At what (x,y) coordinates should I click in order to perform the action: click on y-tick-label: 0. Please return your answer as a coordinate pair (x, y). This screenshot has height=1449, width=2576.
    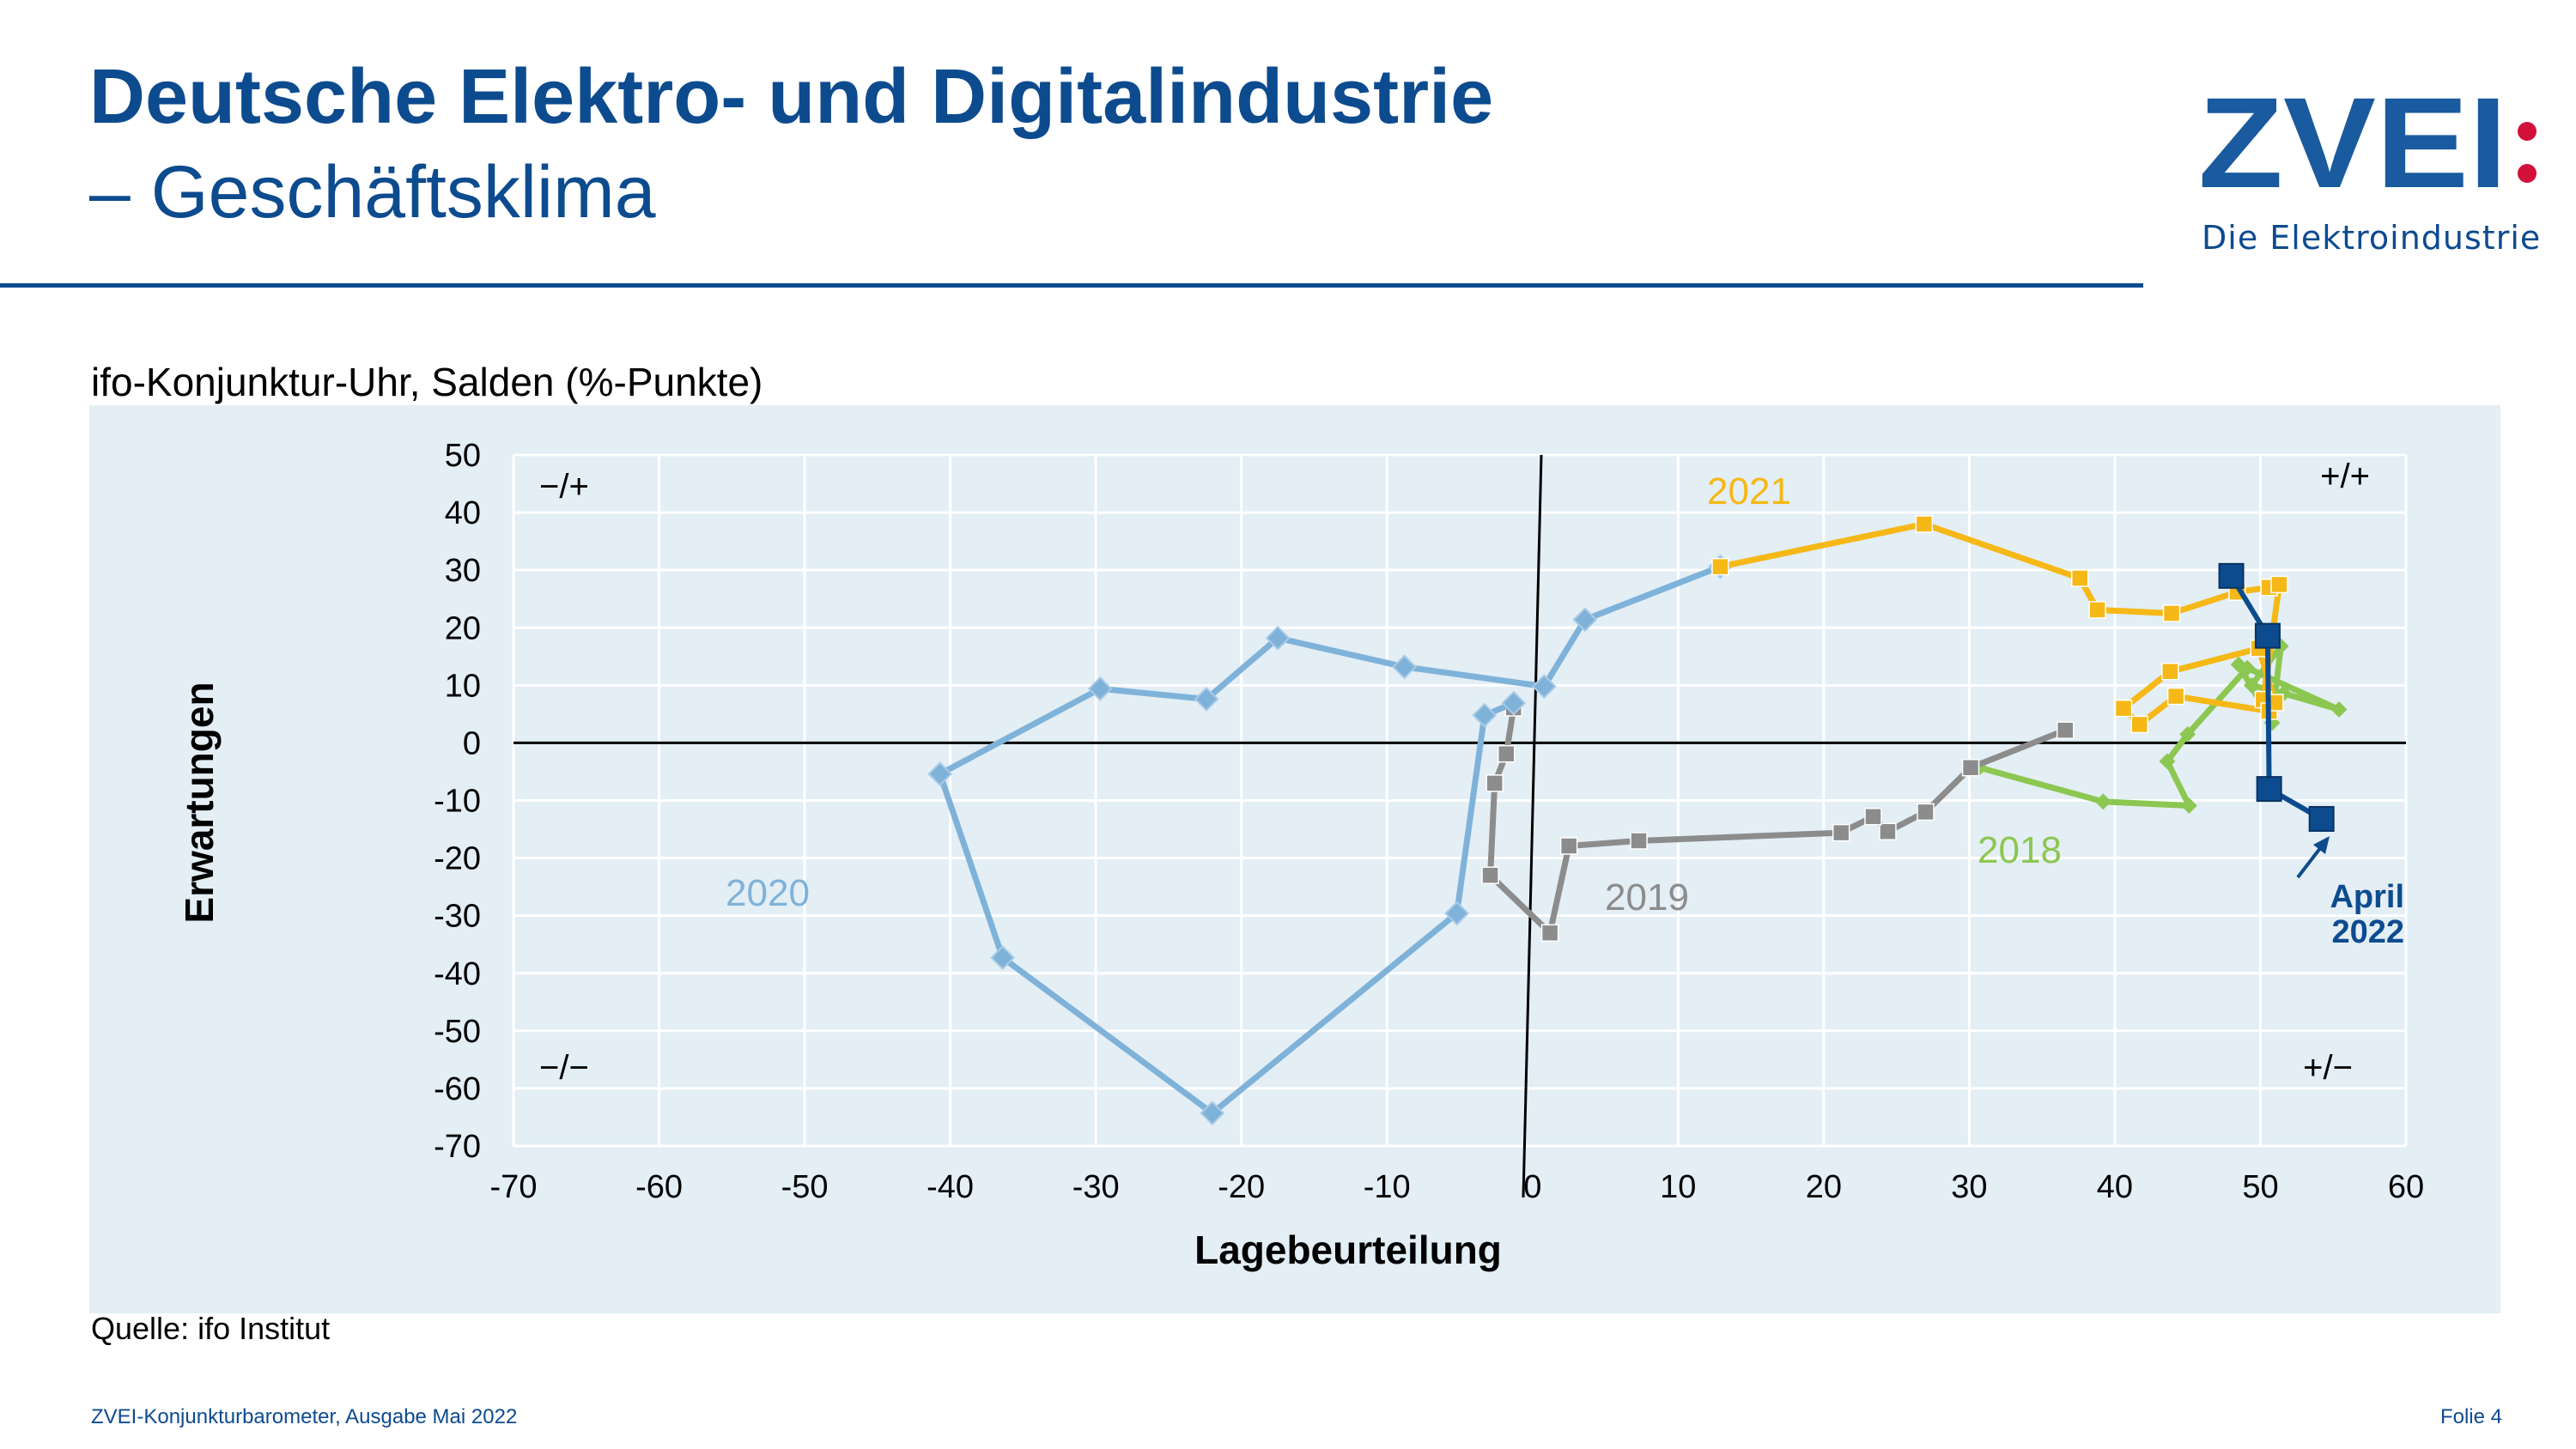
    Looking at the image, I should click on (472, 743).